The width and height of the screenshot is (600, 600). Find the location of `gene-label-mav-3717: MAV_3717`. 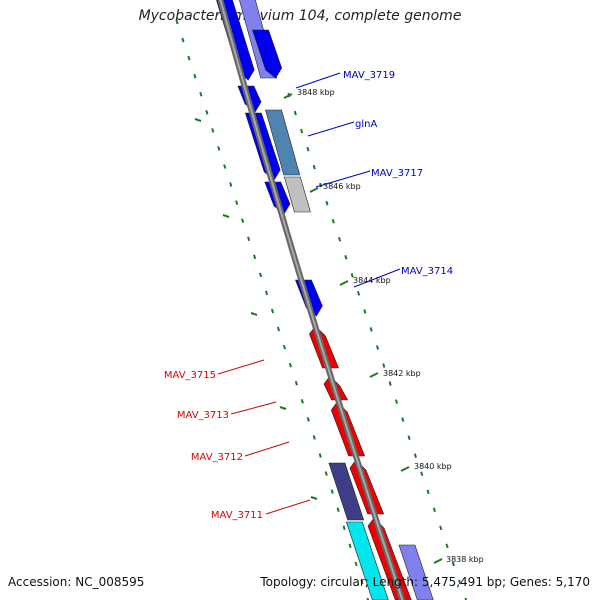

gene-label-mav-3717: MAV_3717 is located at coordinates (397, 173).